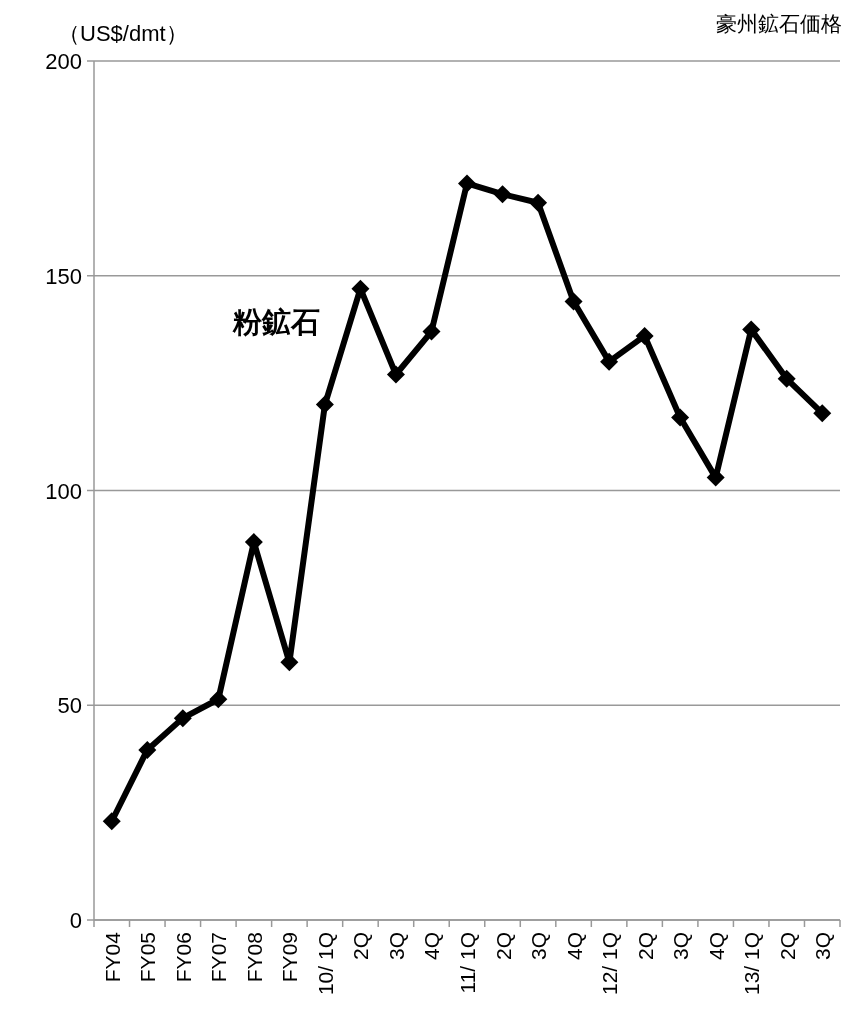  I want to click on x-tick-label: FY06, so click(183, 957).